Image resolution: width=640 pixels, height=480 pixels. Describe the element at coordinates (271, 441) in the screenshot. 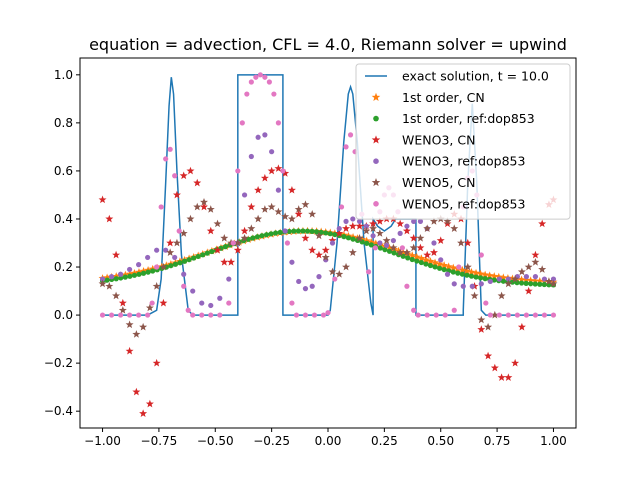

I see `x-tick-label: −0.25` at that location.